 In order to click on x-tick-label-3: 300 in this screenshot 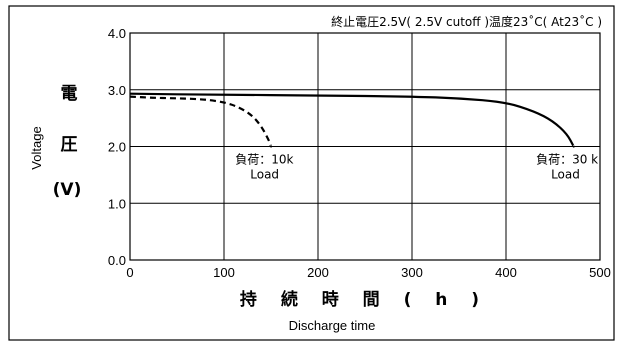, I will do `click(412, 272)`.